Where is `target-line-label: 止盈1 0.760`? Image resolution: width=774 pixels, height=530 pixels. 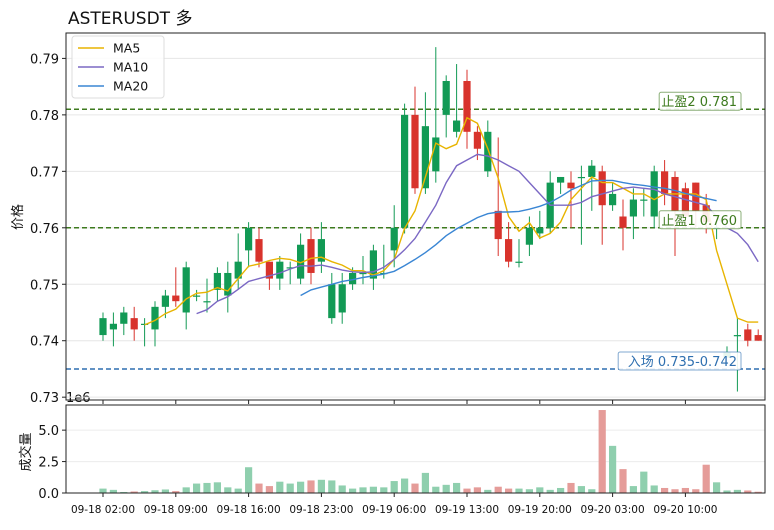
target-line-label: 止盈1 0.760 is located at coordinates (700, 220).